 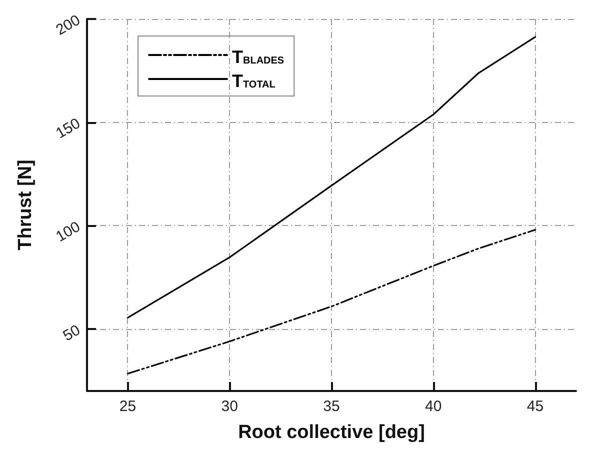 I want to click on x-tick-label: 45, so click(x=535, y=406).